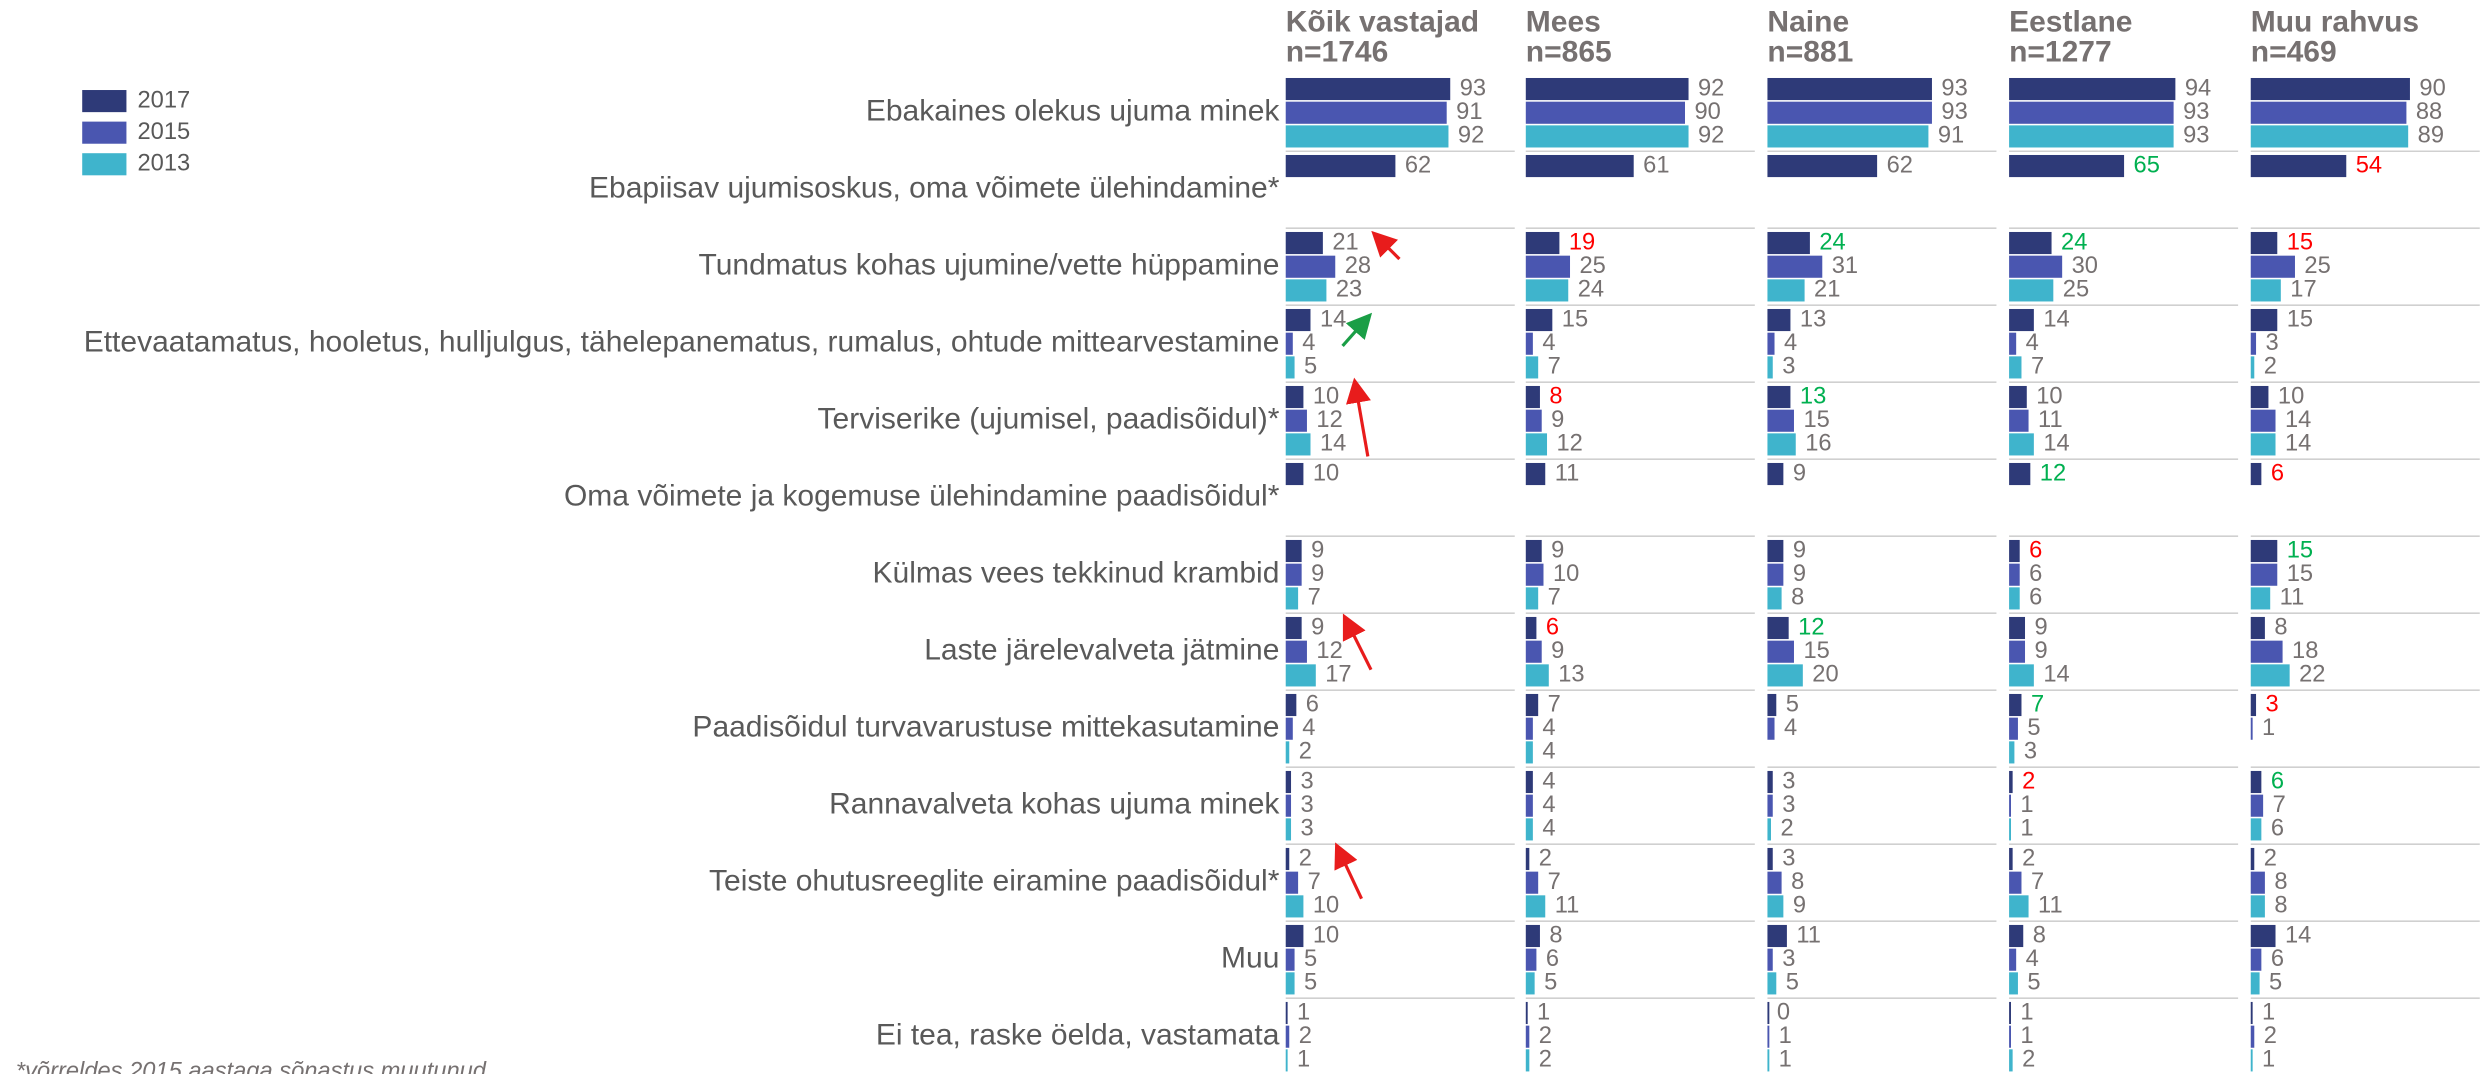 The width and height of the screenshot is (2483, 1074). Describe the element at coordinates (1954, 88) in the screenshot. I see `value-label: 93` at that location.